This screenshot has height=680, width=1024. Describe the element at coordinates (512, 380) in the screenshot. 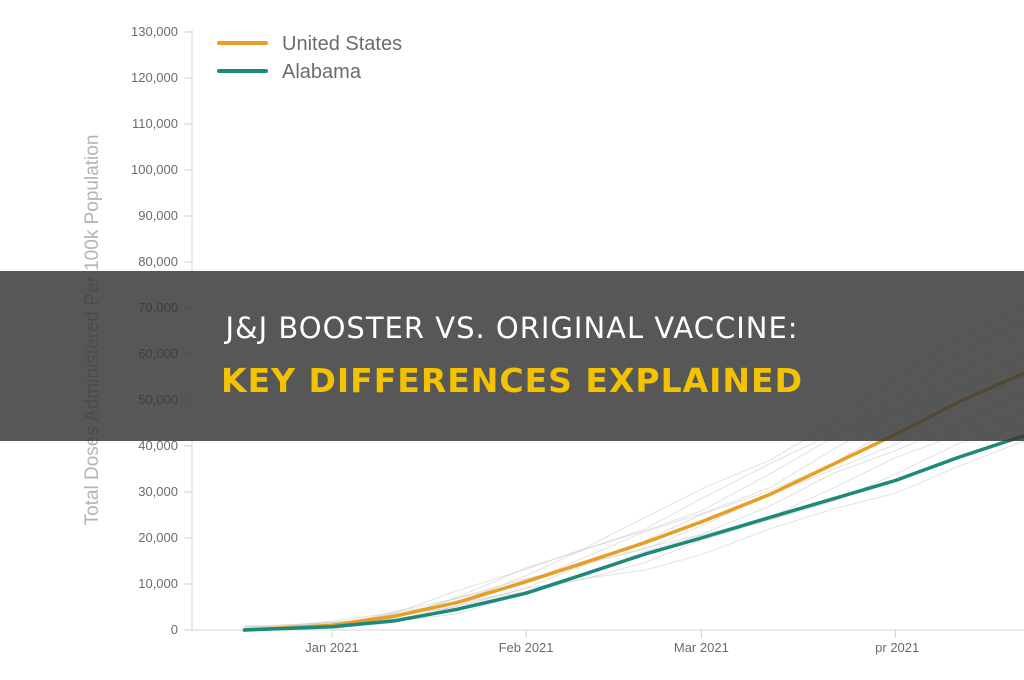

I see `banner-subtitle: KEY DIFFERENCES EXPLAINED` at that location.